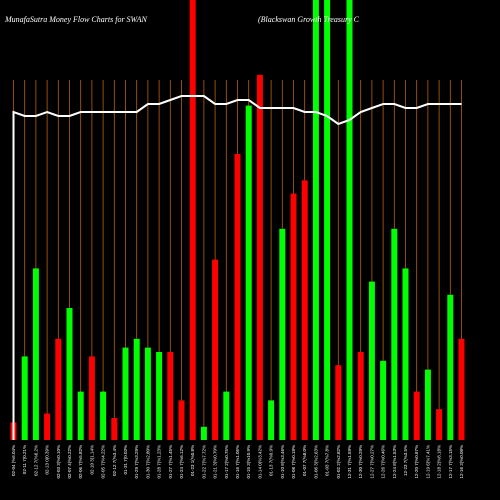 The width and height of the screenshot is (500, 500). Describe the element at coordinates (315, 462) in the screenshot. I see `x-tick-label: 01-06 3(%2.63%` at that location.